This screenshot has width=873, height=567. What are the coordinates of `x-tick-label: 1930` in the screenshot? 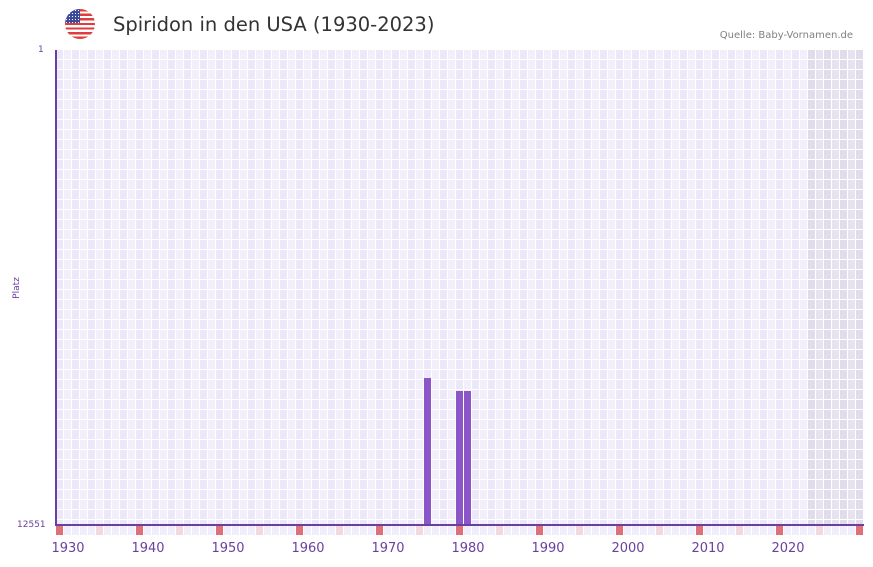 It's located at (68, 548).